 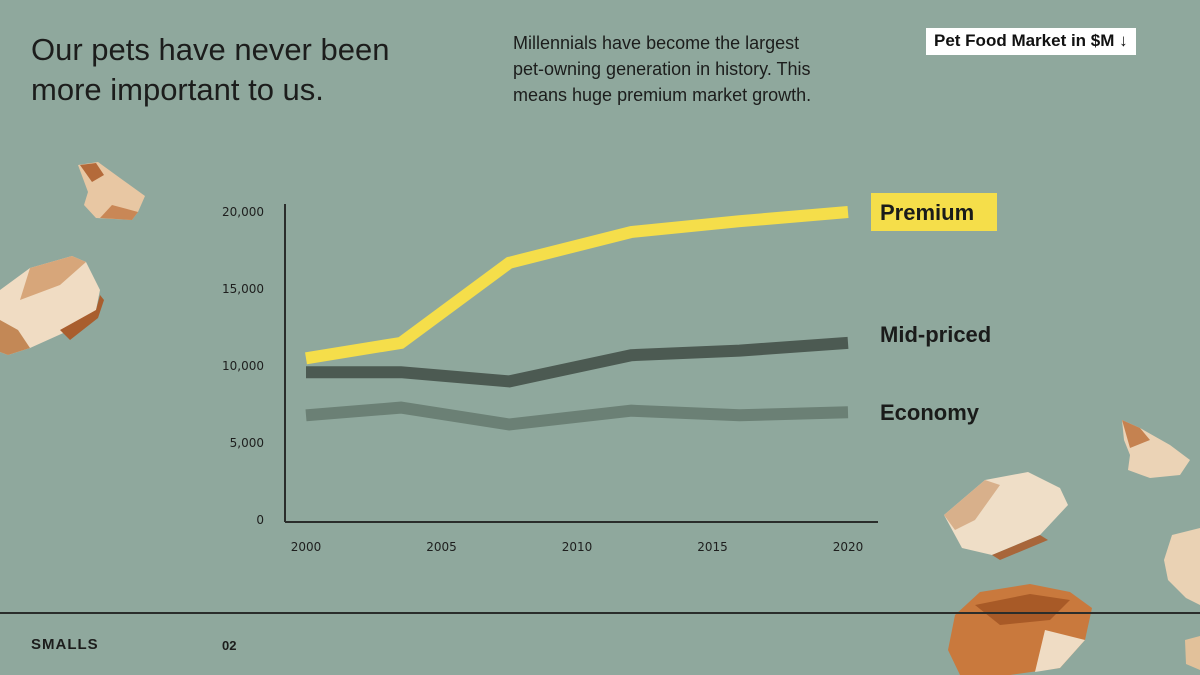 I want to click on premium-label-highlight, so click(x=934, y=212).